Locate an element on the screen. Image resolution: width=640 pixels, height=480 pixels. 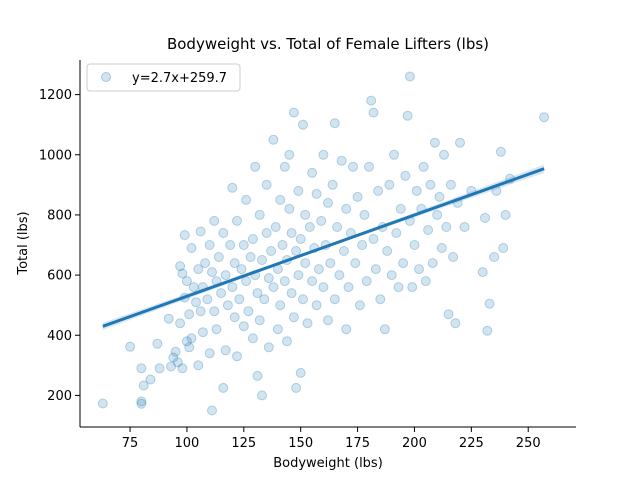
legend-marker is located at coordinates (106, 77).